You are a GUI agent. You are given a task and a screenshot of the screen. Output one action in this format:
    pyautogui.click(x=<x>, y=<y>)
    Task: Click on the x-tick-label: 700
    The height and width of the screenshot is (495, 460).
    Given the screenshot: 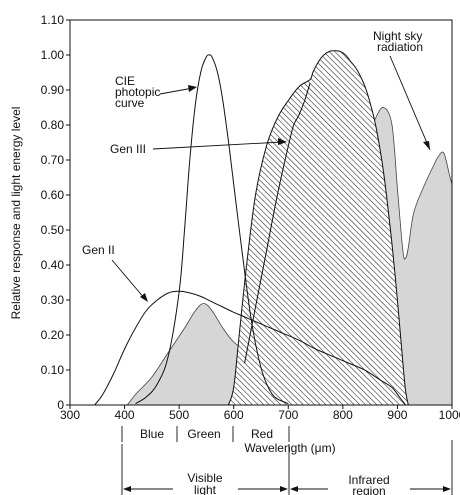 What is the action you would take?
    pyautogui.click(x=288, y=415)
    